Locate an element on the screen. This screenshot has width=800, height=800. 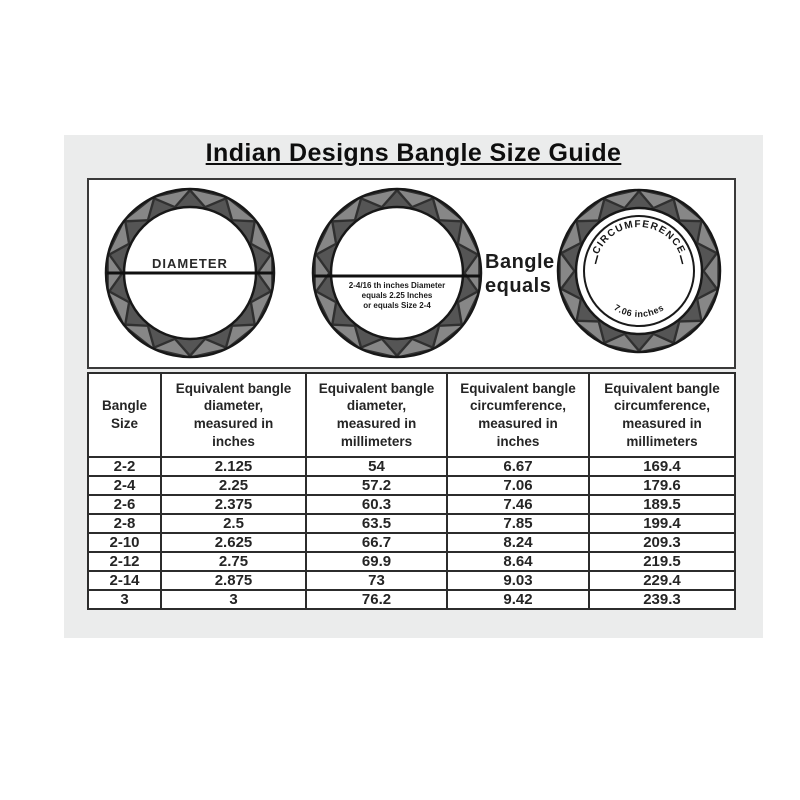
table-cell: 2-6 is located at coordinates (124, 504).